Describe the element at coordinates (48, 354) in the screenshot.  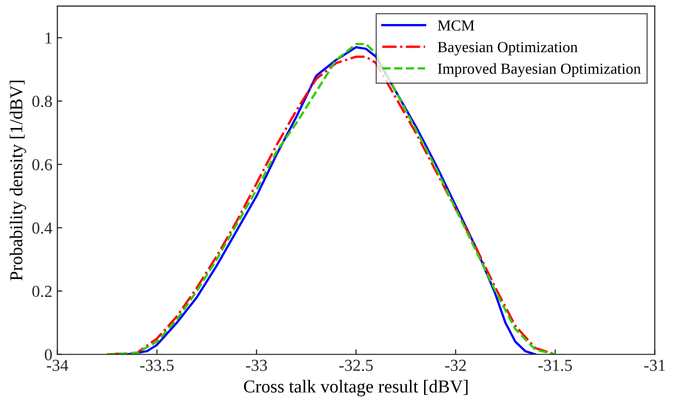
I see `y-tick-label: 0` at that location.